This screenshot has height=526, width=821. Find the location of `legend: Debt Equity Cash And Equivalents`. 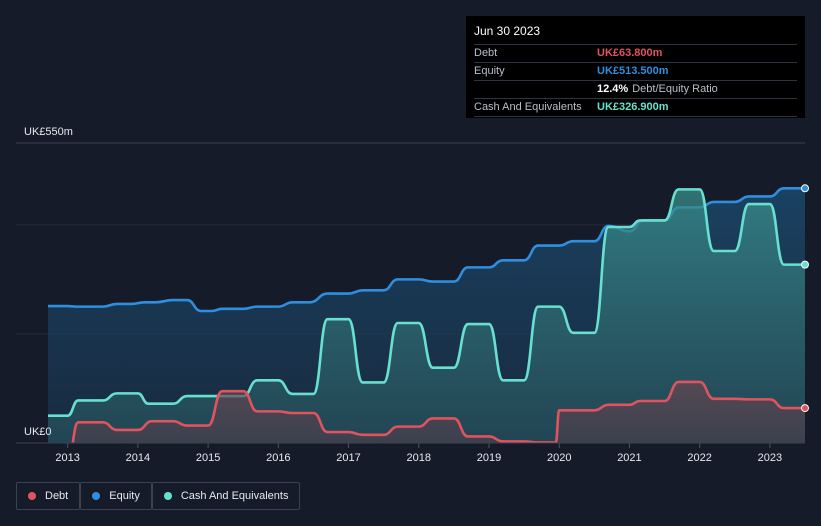

legend: Debt Equity Cash And Equivalents is located at coordinates (158, 496).